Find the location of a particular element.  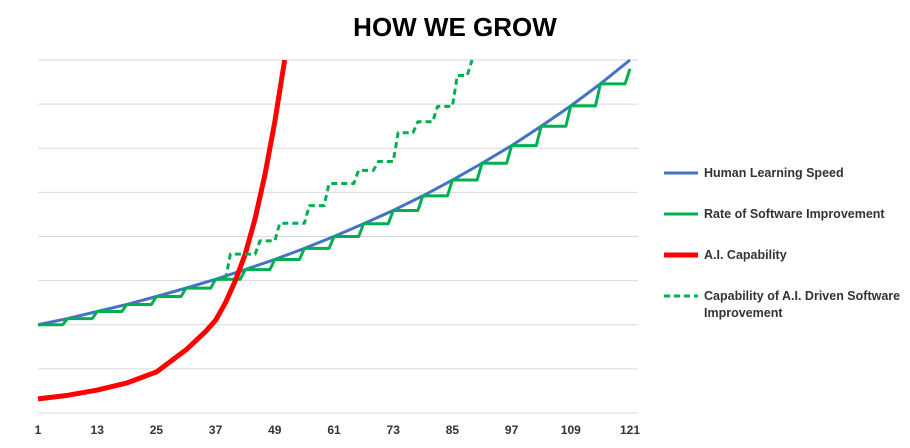

legend-label: Rate of Software Improvement is located at coordinates (794, 214).